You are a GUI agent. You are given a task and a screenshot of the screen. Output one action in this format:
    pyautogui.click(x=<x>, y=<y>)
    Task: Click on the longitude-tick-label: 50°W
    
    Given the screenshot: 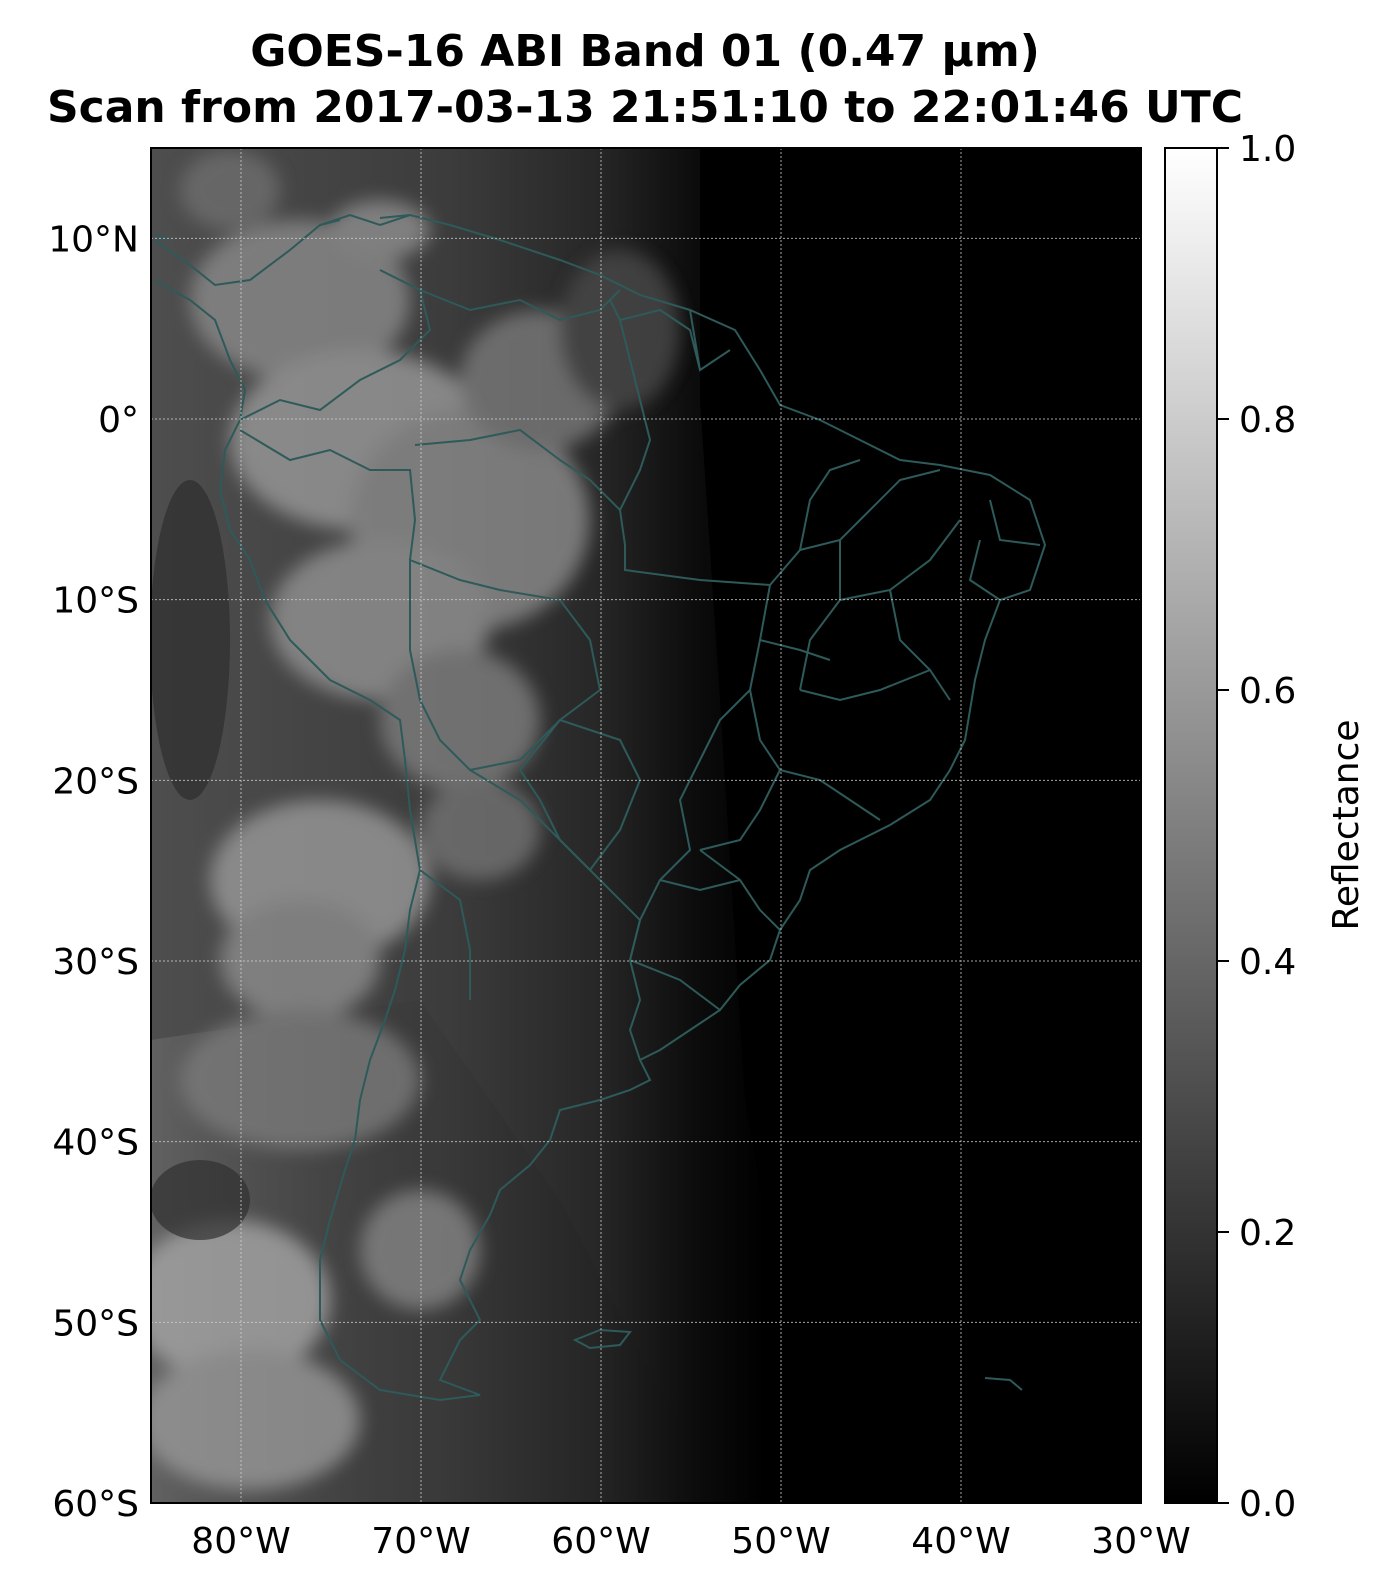 What is the action you would take?
    pyautogui.click(x=780, y=1541)
    